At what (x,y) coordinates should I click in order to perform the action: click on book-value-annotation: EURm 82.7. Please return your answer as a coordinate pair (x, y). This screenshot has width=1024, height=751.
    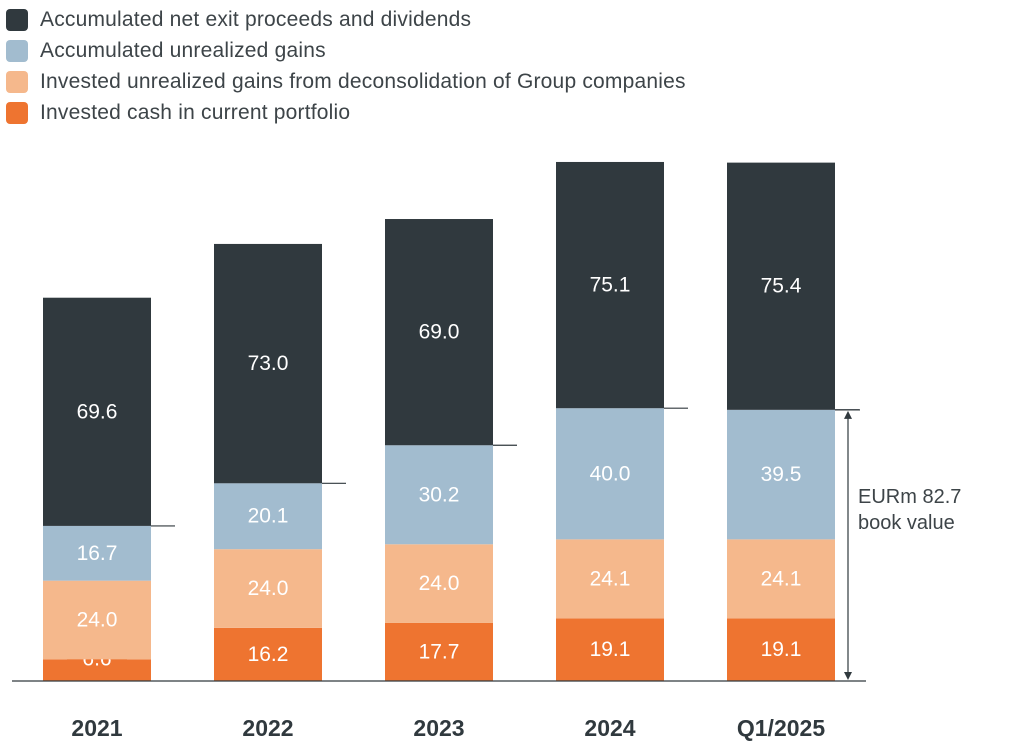
    Looking at the image, I should click on (909, 497).